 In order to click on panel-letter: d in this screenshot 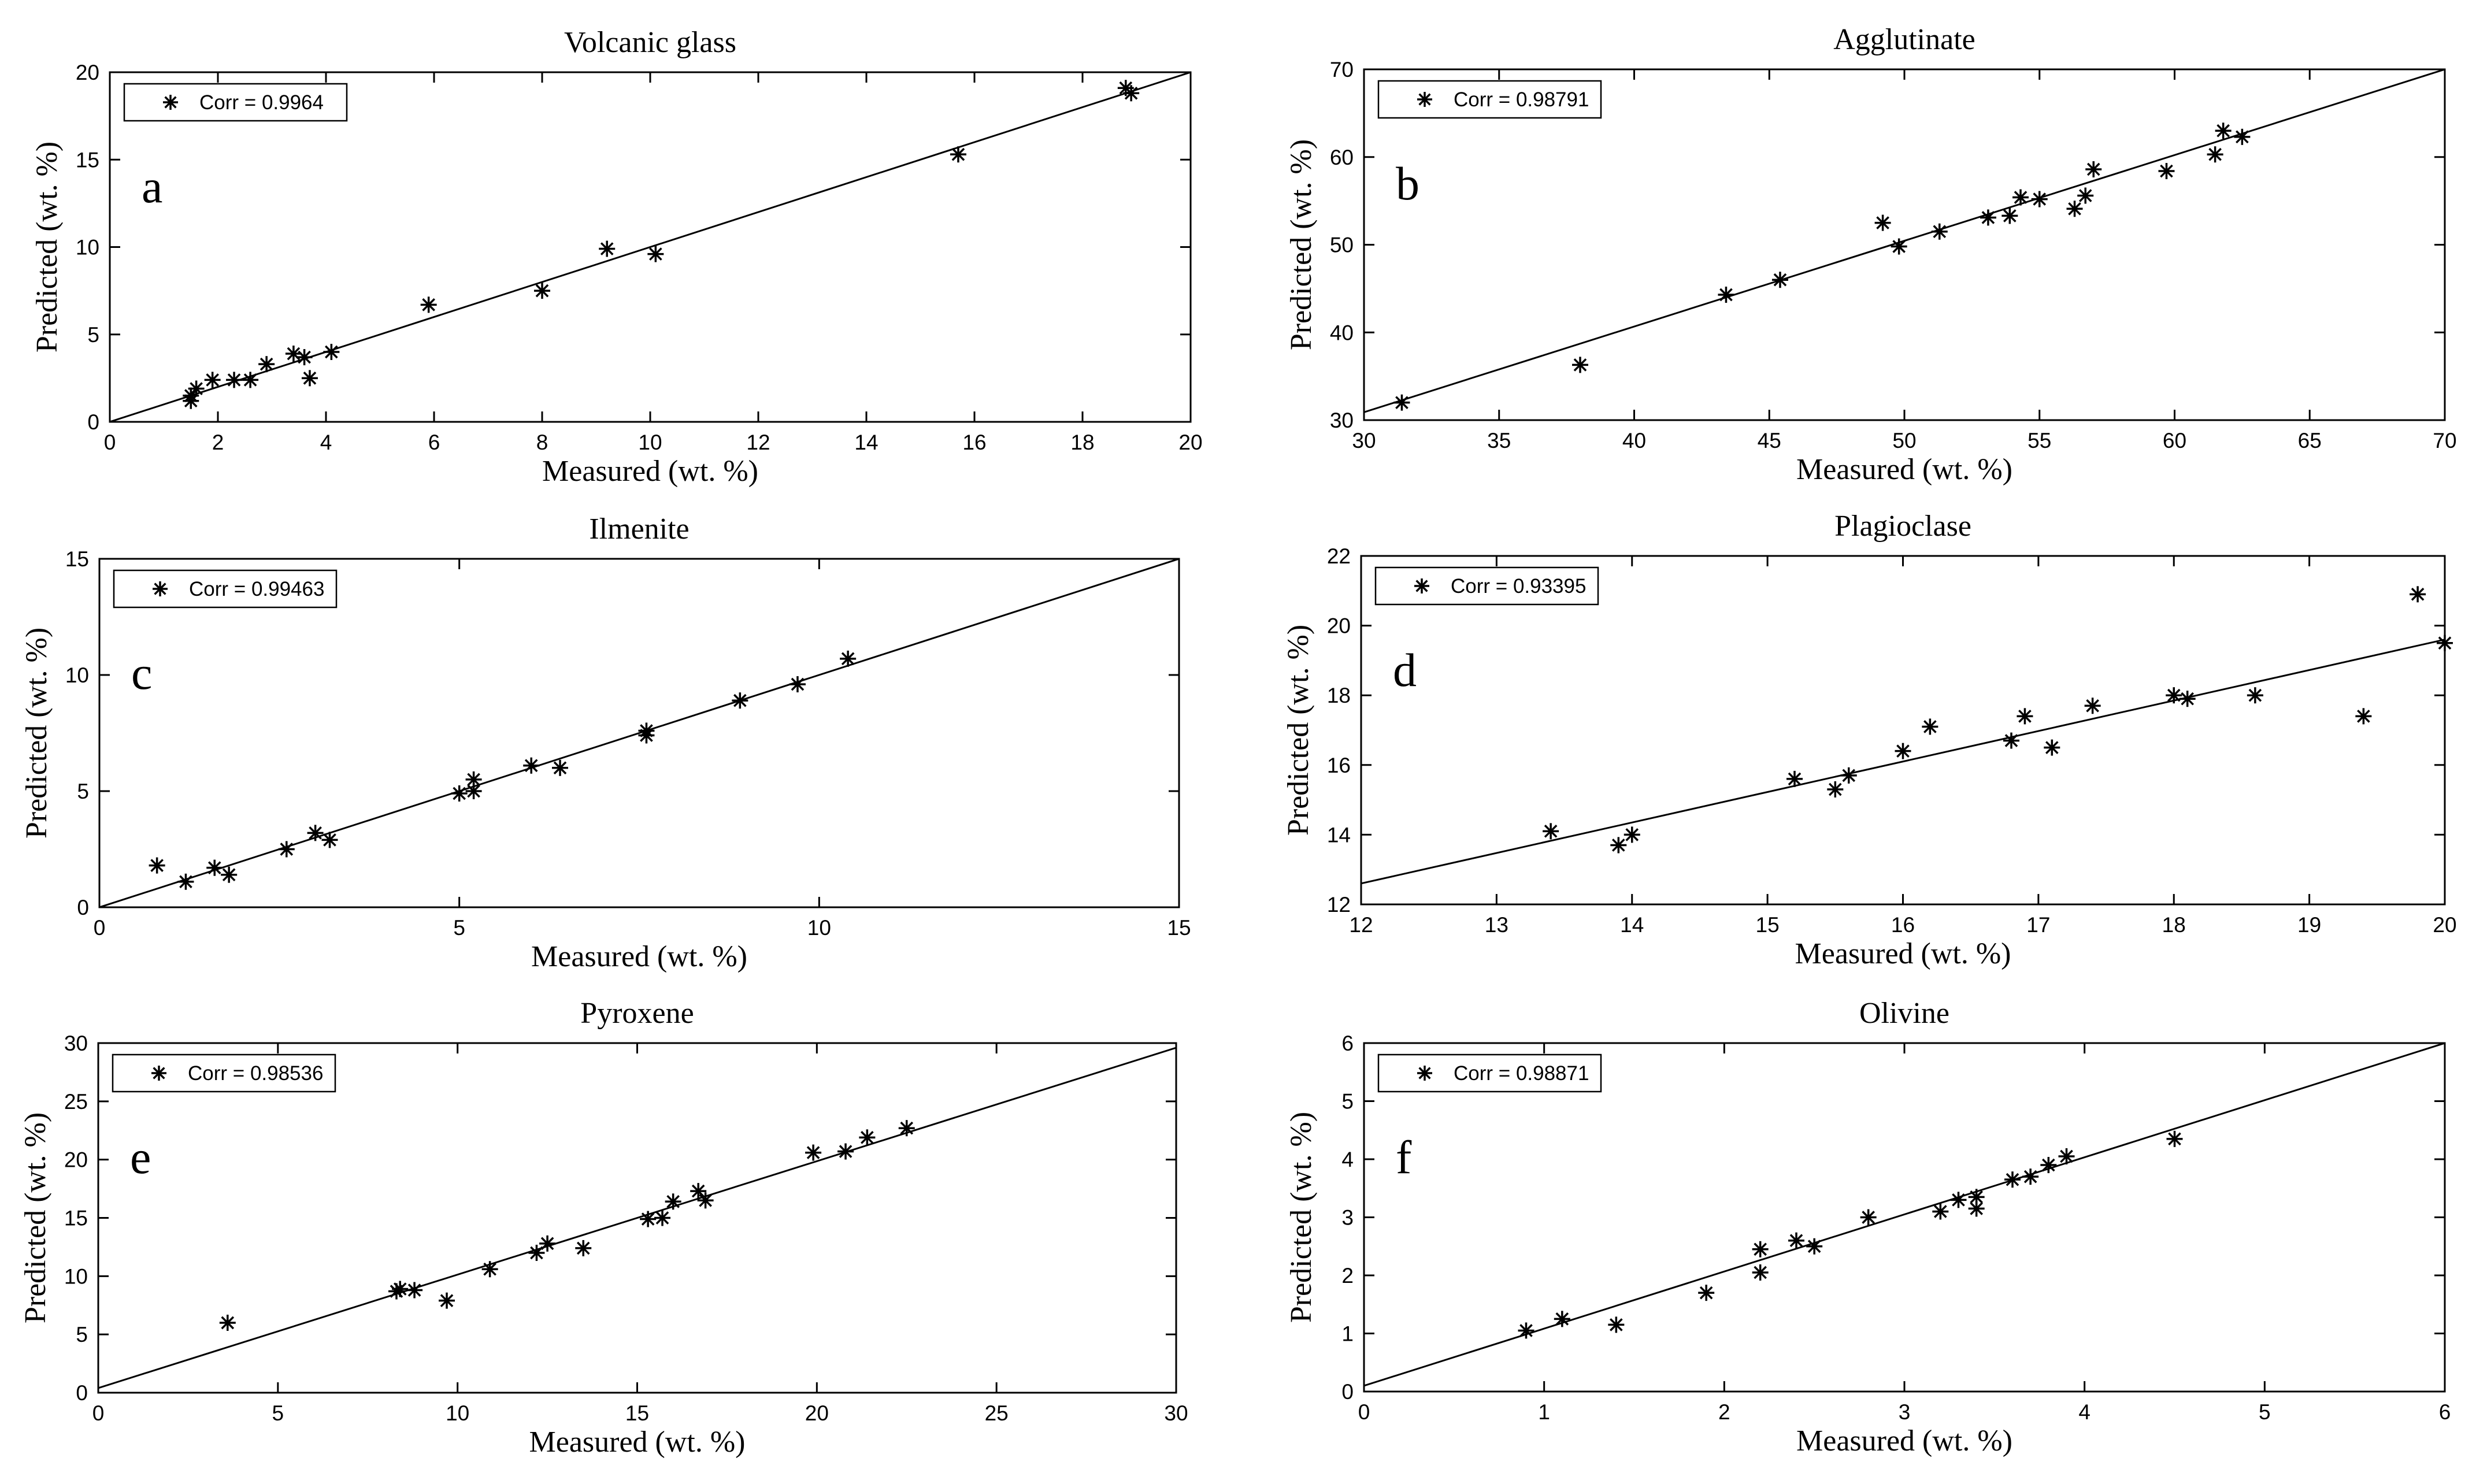, I will do `click(1405, 670)`.